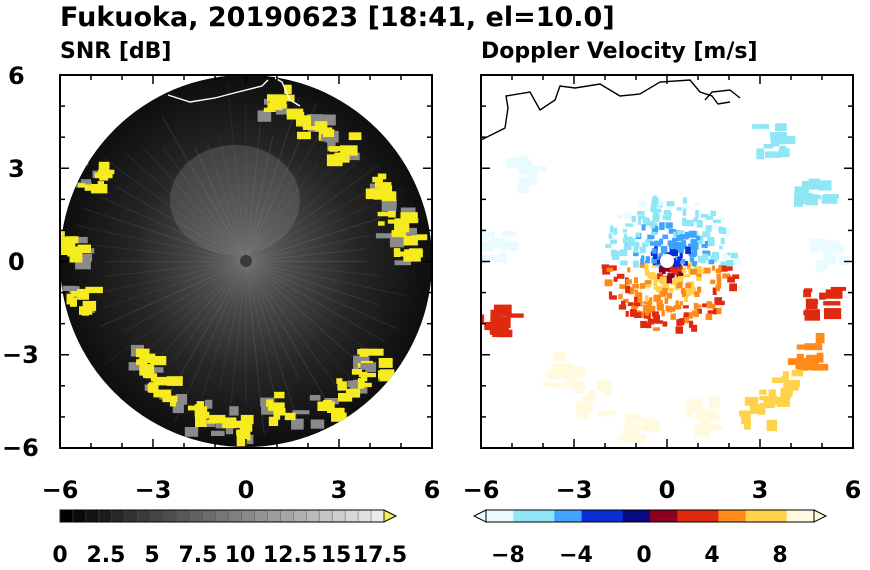 This screenshot has height=570, width=870. What do you see at coordinates (229, 555) in the screenshot?
I see `snr-colorbar-labels: 0 2.5 5 7.5 10 12.5 15 17.5` at bounding box center [229, 555].